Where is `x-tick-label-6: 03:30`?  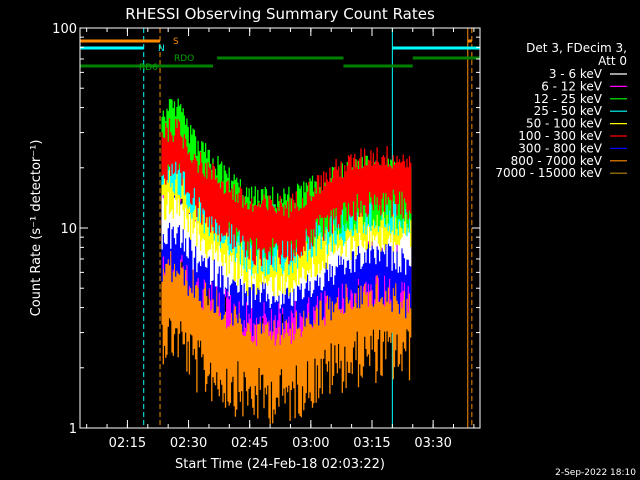
x-tick-label-6: 03:30 is located at coordinates (432, 443).